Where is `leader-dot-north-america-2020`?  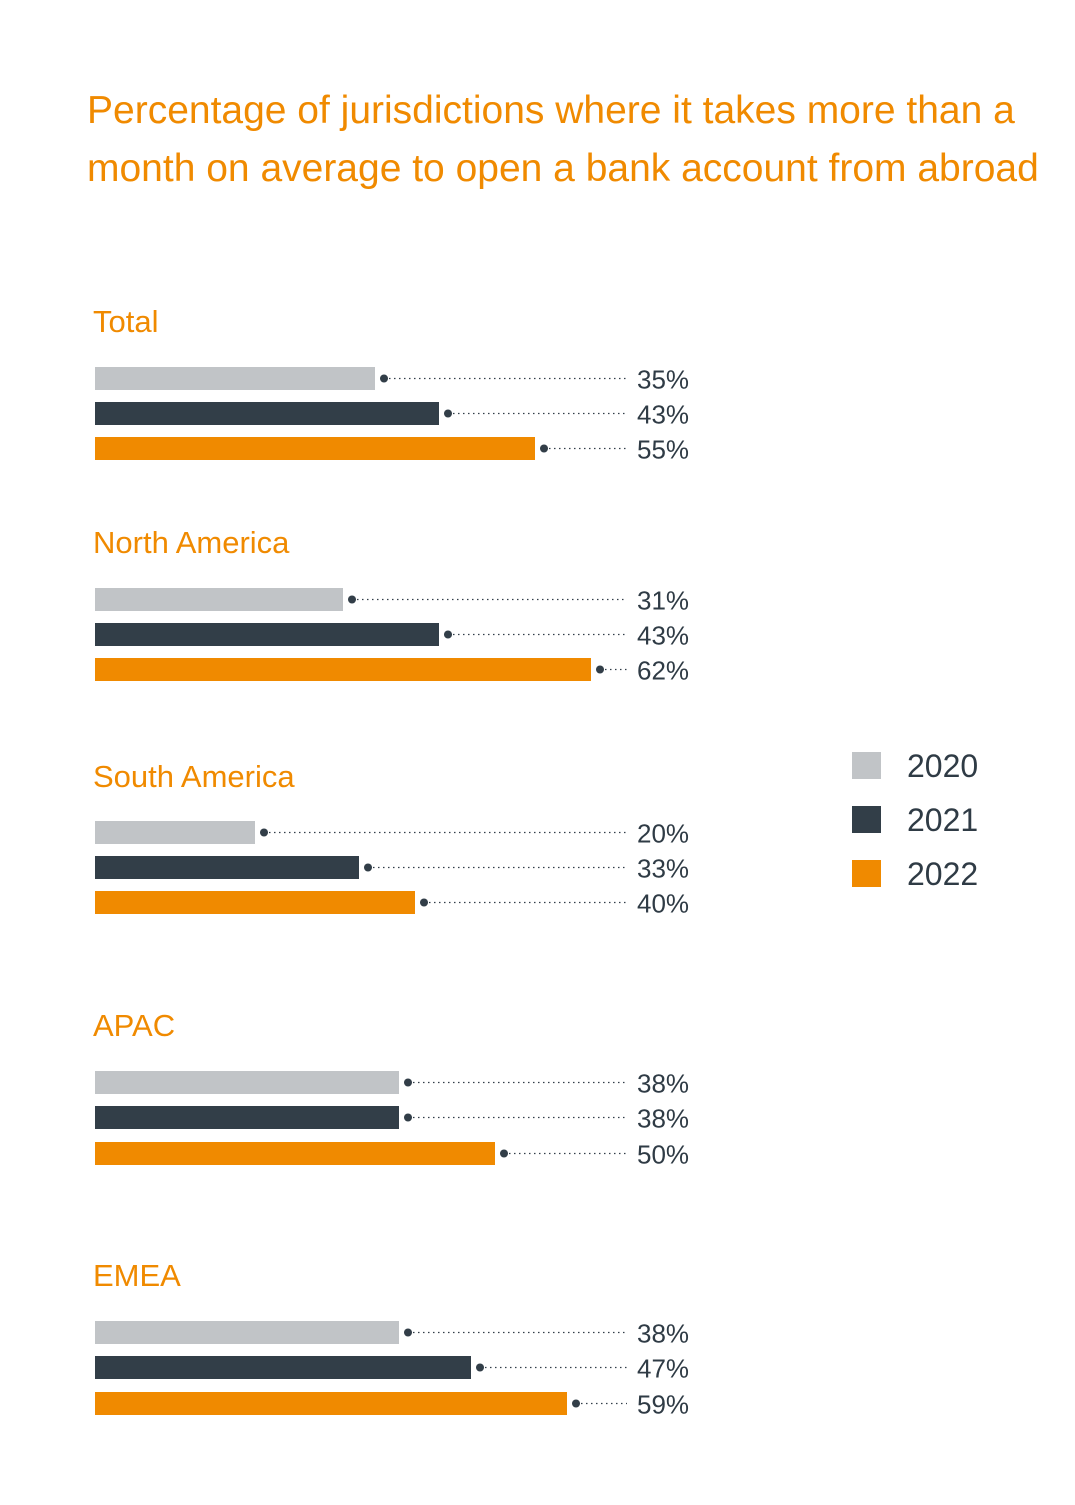
leader-dot-north-america-2020 is located at coordinates (352, 599).